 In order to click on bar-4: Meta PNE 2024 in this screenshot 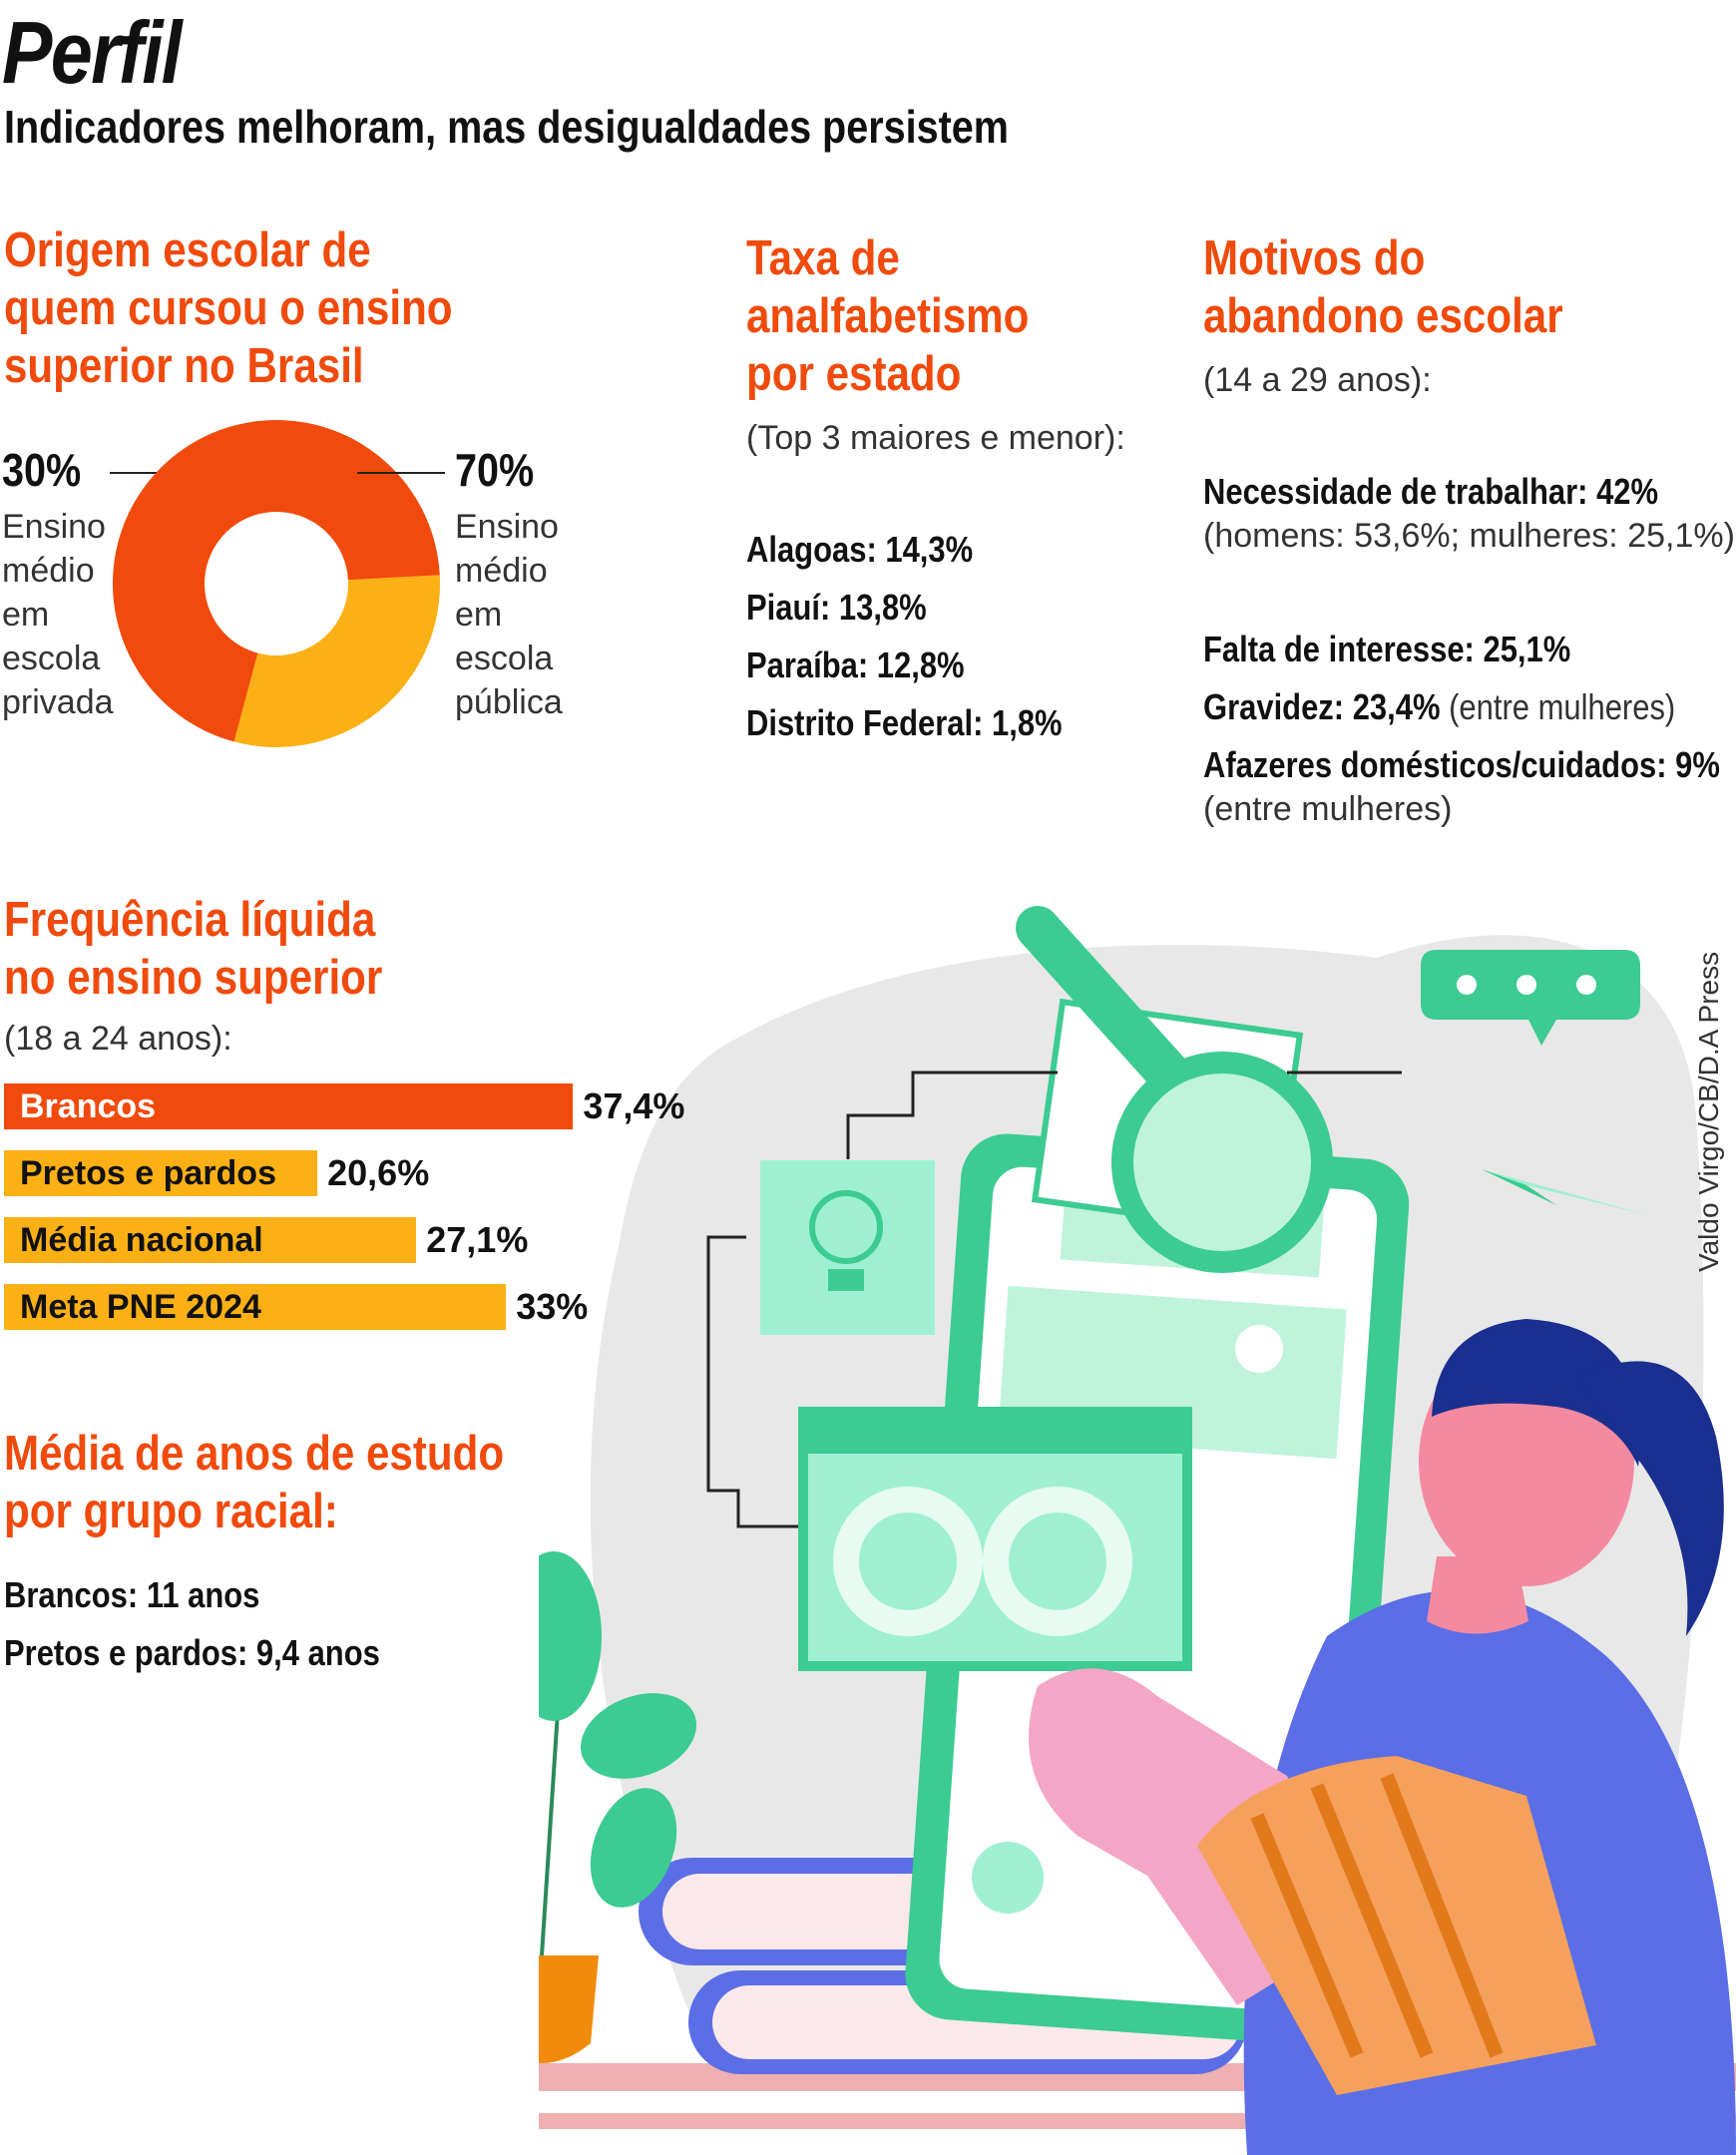, I will do `click(255, 1307)`.